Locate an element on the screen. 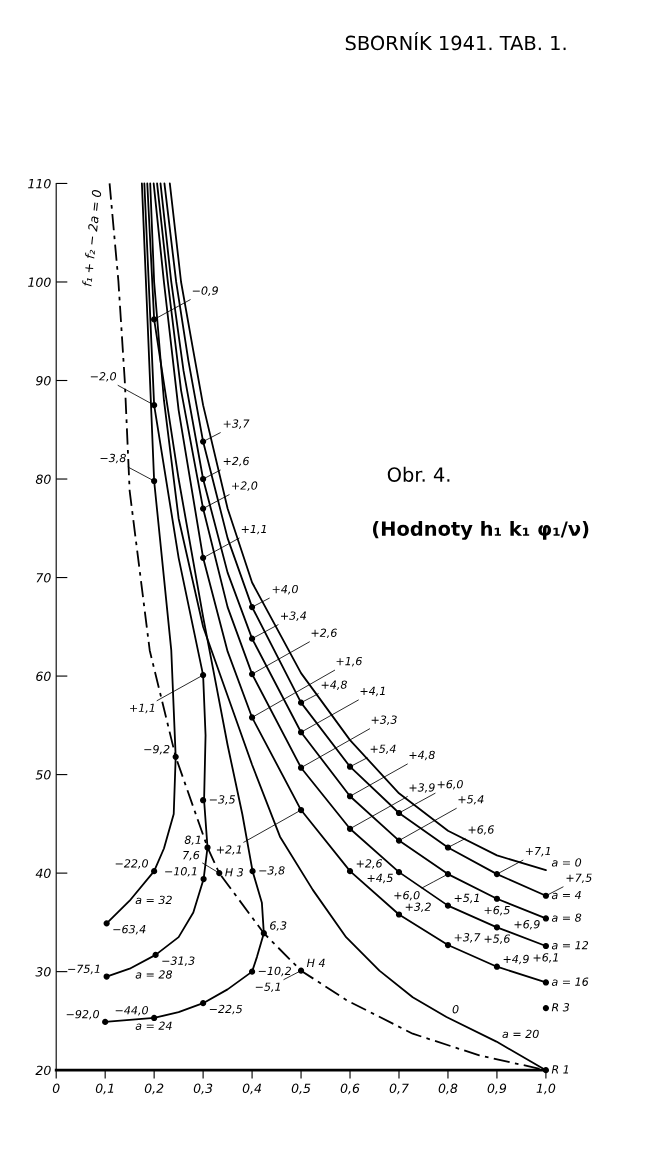 This screenshot has height=1176, width=669. x-tick-label: 0,6 is located at coordinates (350, 1089).